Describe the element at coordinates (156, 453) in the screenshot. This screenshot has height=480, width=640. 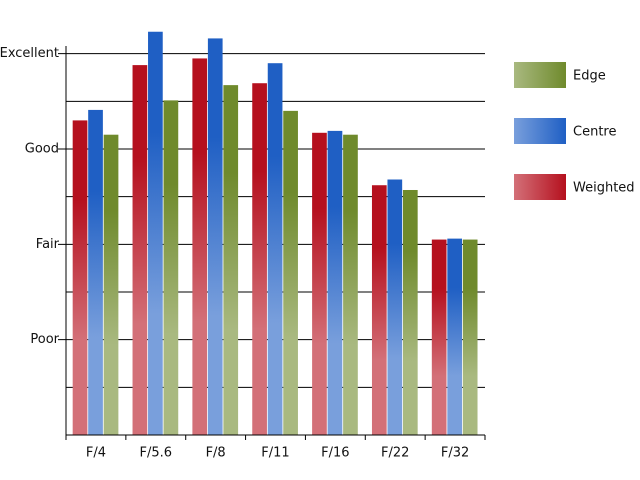
I see `x-tick-label: F/5.6` at that location.